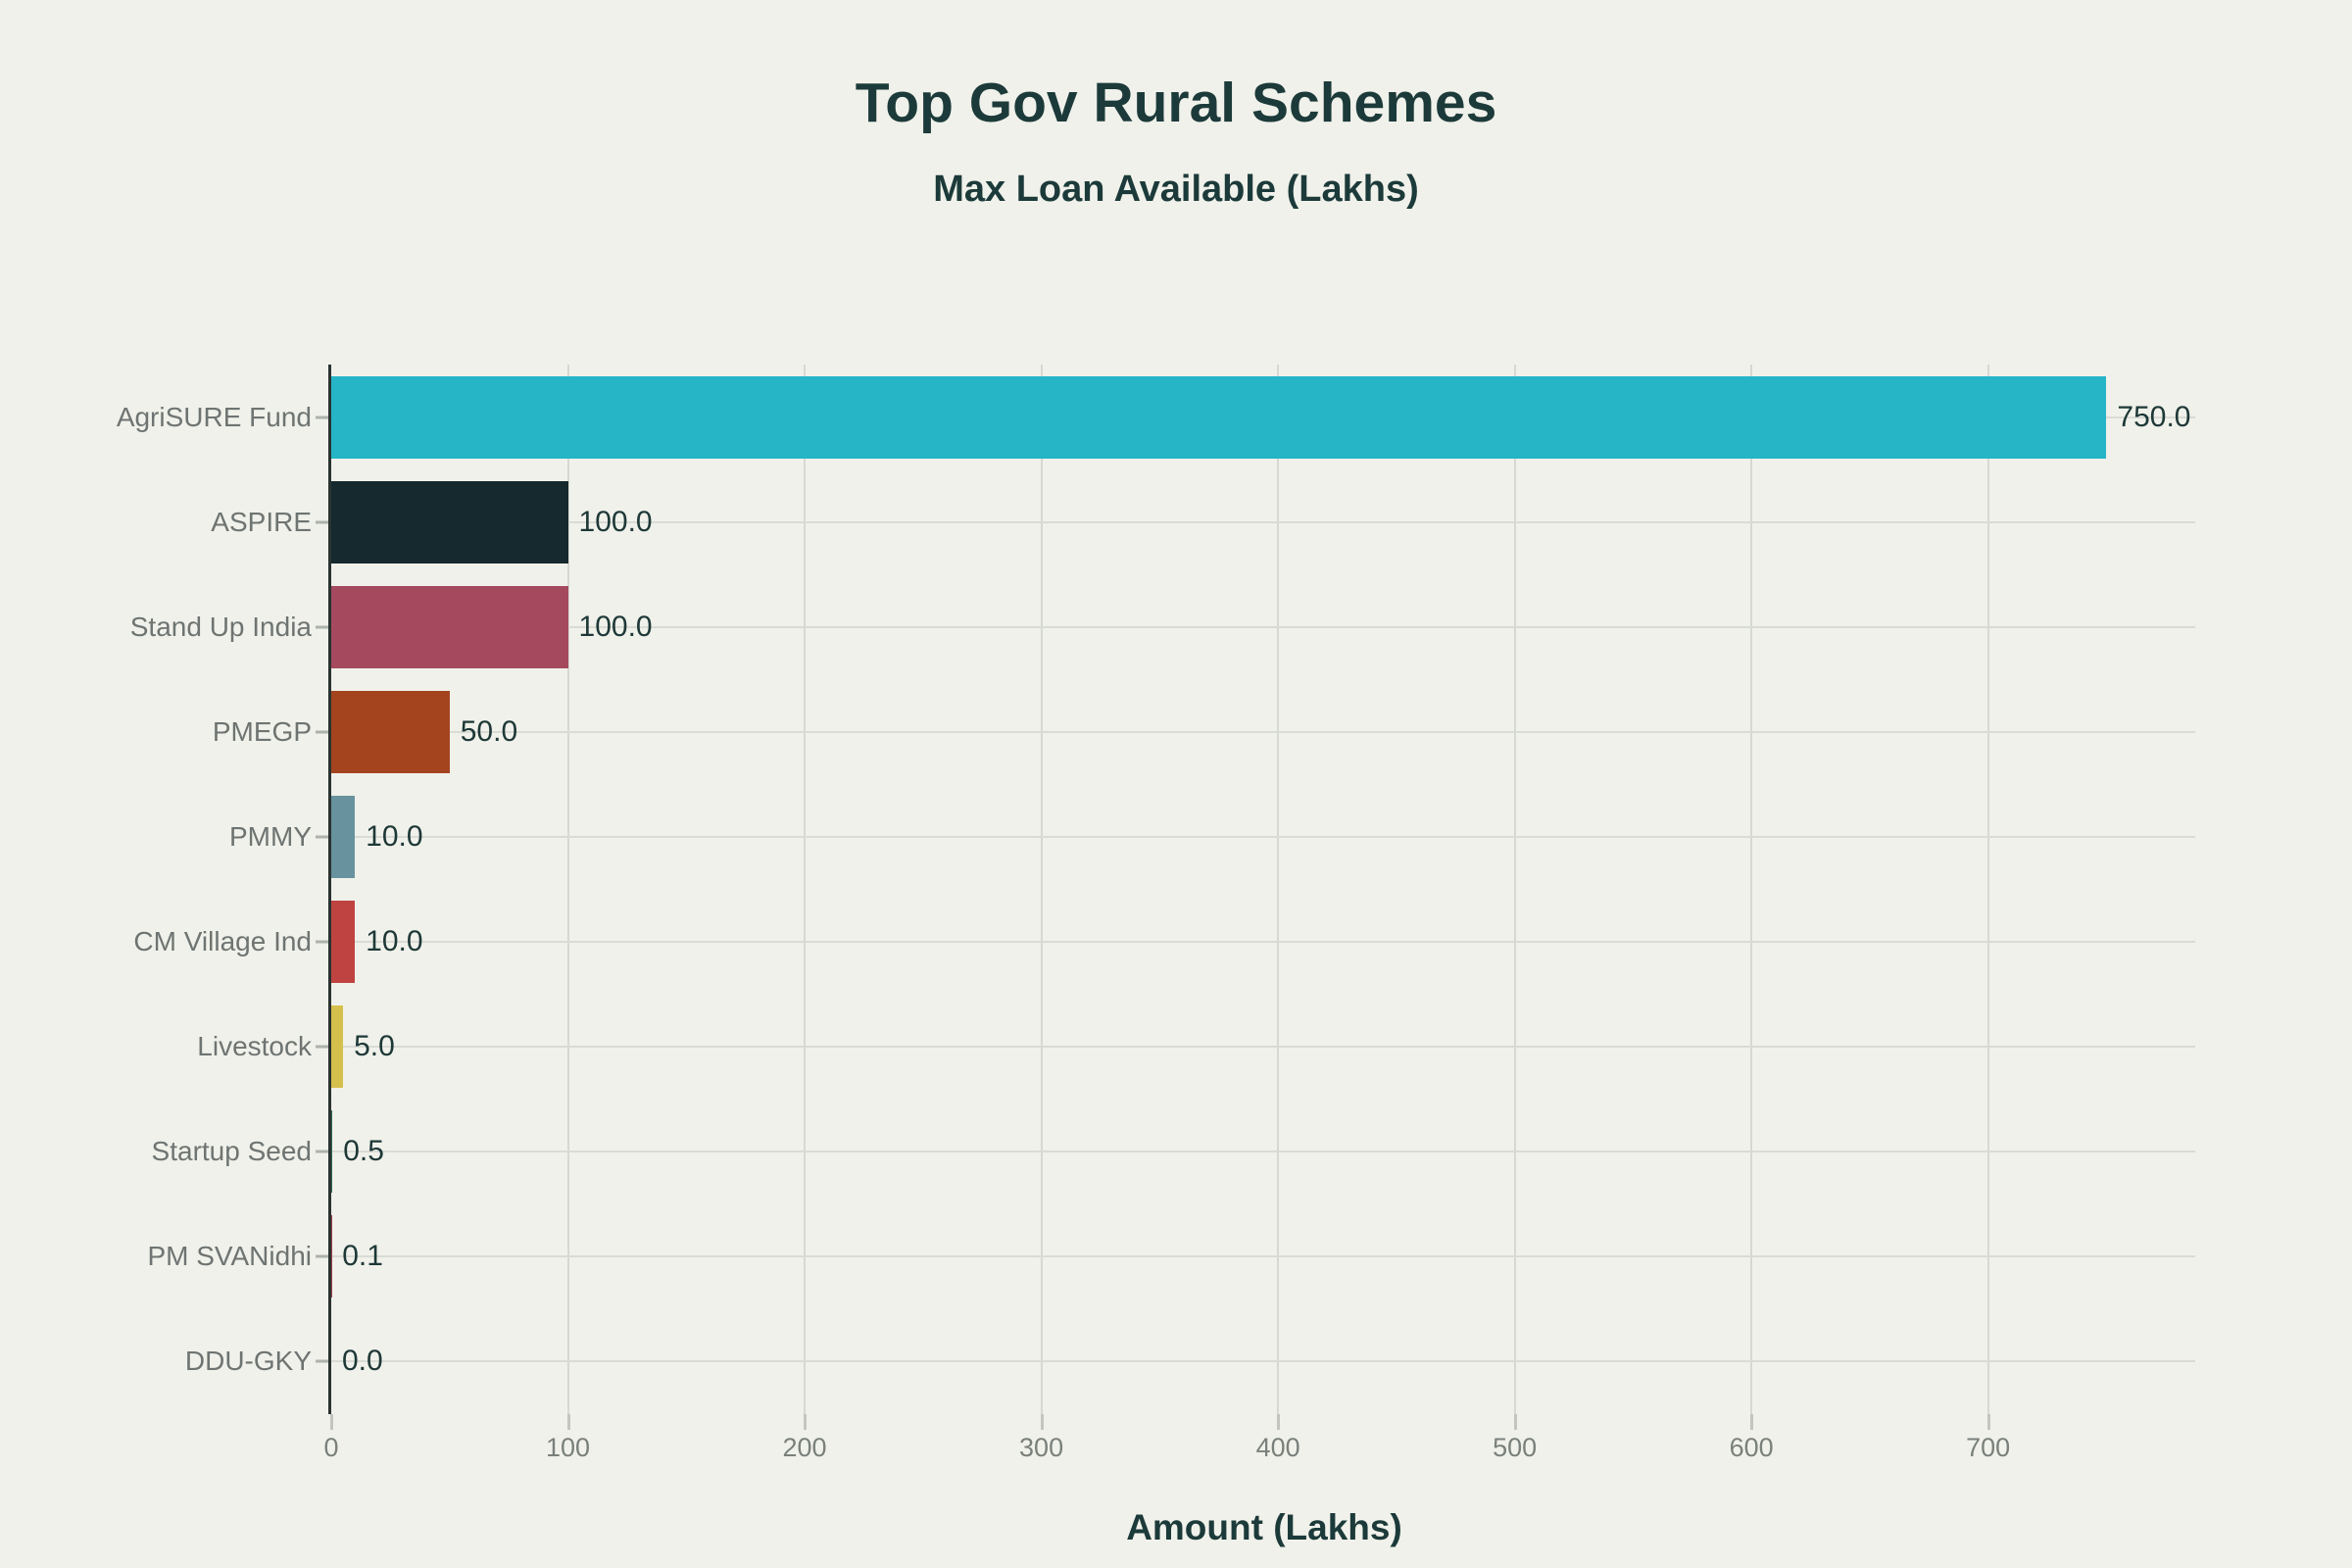 This screenshot has height=1568, width=2352. Describe the element at coordinates (1219, 417) in the screenshot. I see `bar-agrisure-fund` at that location.